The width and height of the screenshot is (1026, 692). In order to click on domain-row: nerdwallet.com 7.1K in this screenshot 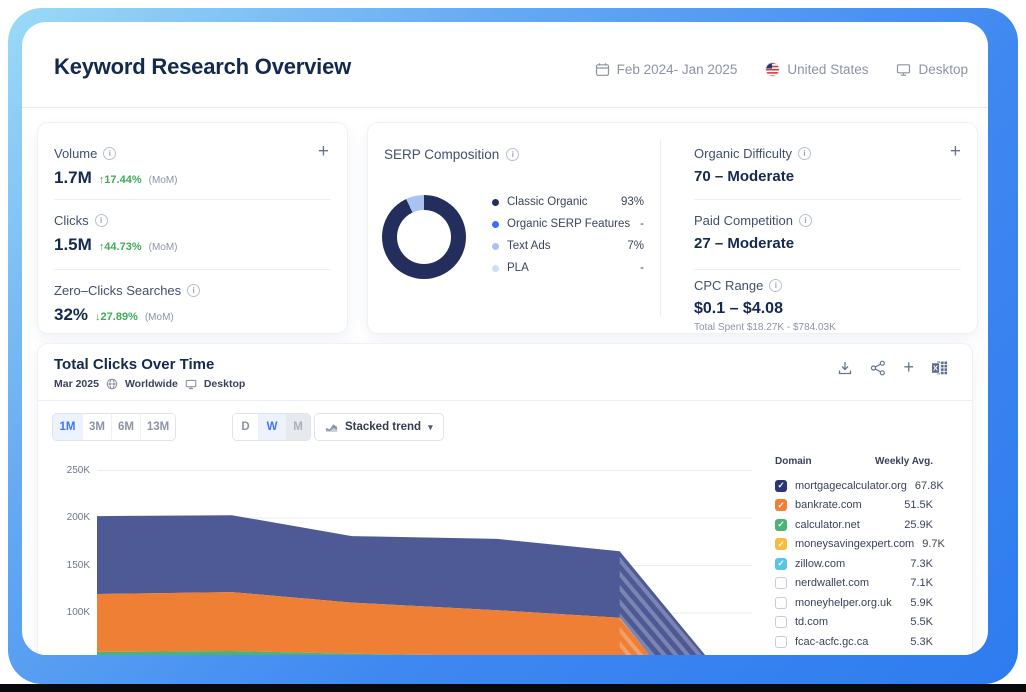, I will do `click(854, 584)`.